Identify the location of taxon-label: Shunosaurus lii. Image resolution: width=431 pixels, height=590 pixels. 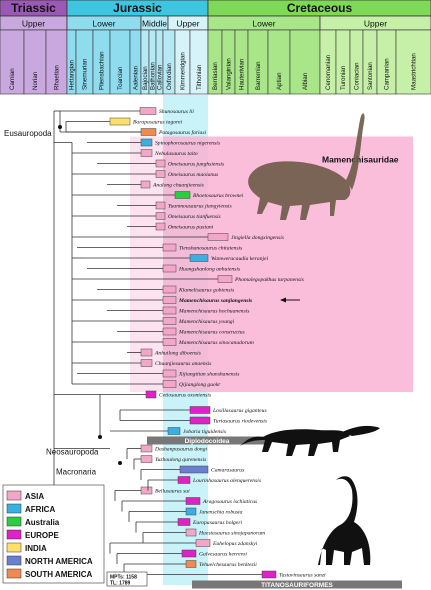
(176, 112).